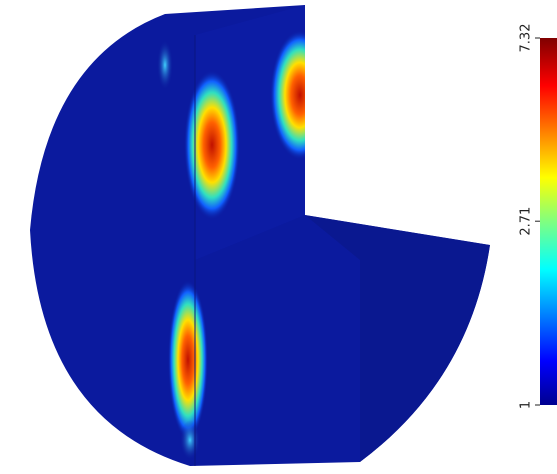 This screenshot has height=474, width=557. I want to click on tick-label: 7.32, so click(526, 38).